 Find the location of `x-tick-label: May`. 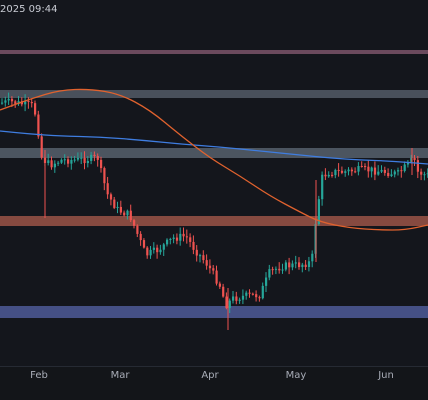

x-tick-label: May is located at coordinates (296, 375).